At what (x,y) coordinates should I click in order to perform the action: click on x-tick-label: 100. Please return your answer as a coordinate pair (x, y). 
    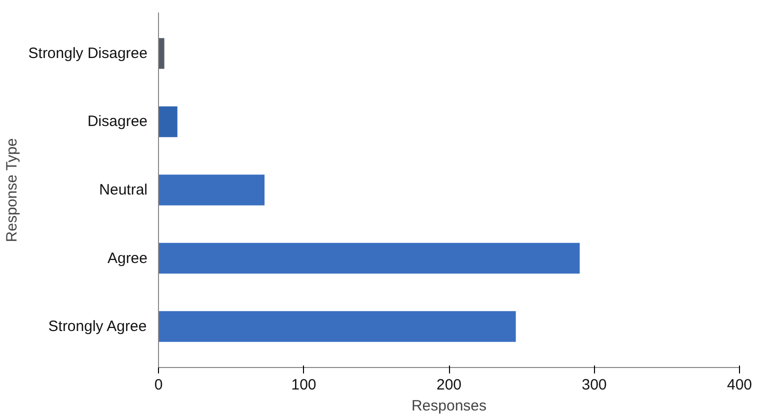
    Looking at the image, I should click on (303, 385).